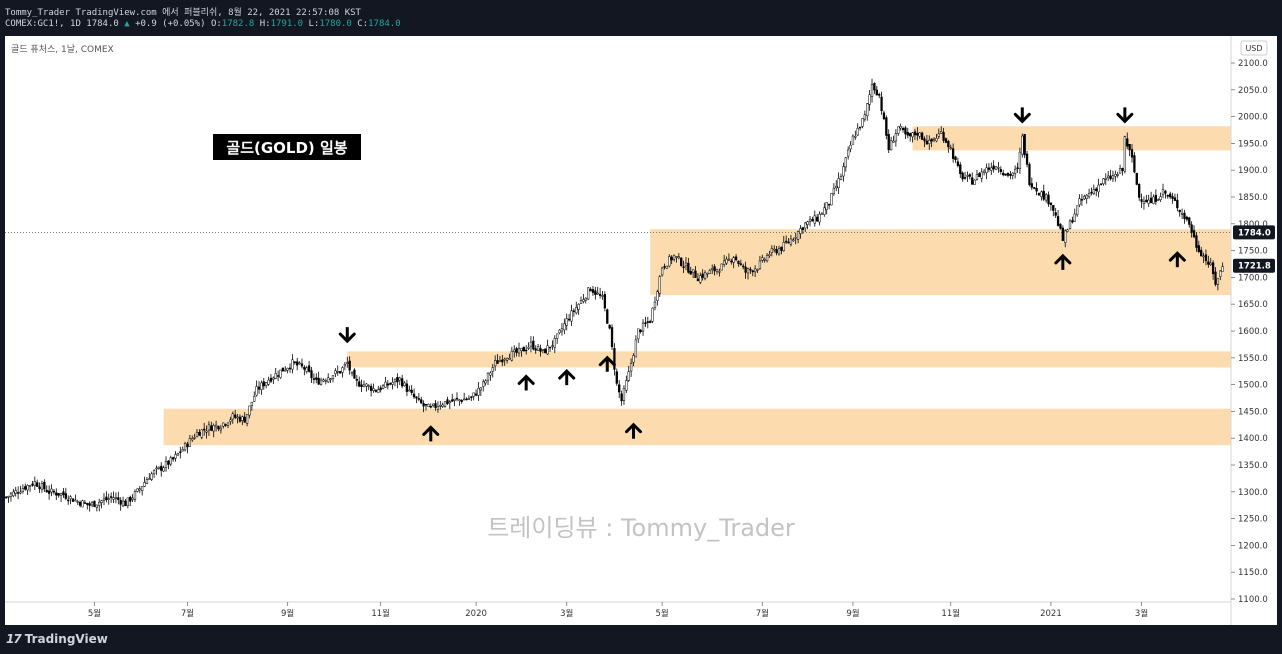  What do you see at coordinates (567, 377) in the screenshot?
I see `up-arrow-icon` at bounding box center [567, 377].